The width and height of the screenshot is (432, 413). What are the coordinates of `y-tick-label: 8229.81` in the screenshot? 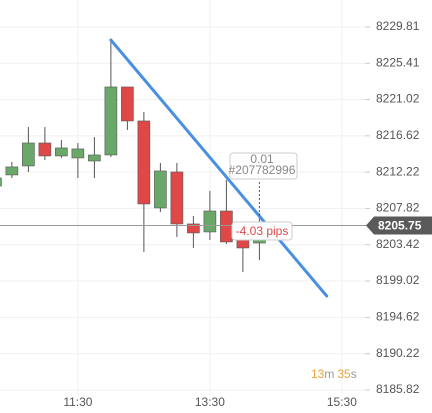 It's located at (398, 26).